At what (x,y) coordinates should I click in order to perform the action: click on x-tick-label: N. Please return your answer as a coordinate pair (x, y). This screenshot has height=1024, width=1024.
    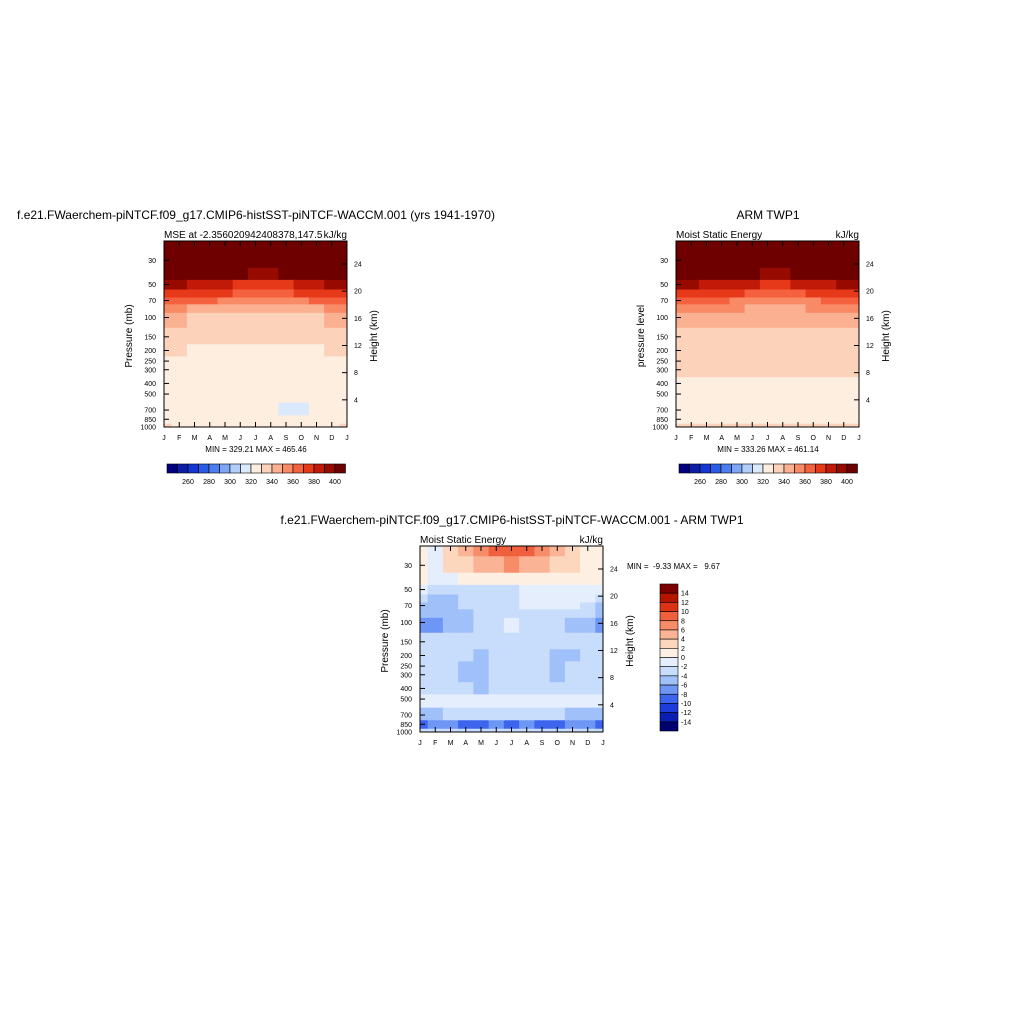
    Looking at the image, I should click on (572, 743).